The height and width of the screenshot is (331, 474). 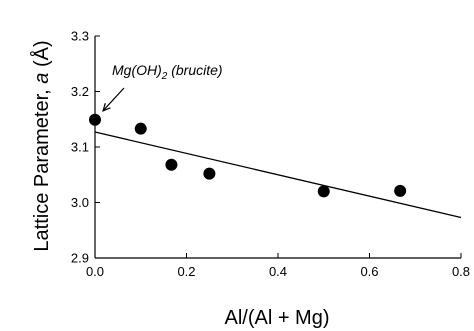 What do you see at coordinates (461, 271) in the screenshot?
I see `x-tick-label: 0.8` at bounding box center [461, 271].